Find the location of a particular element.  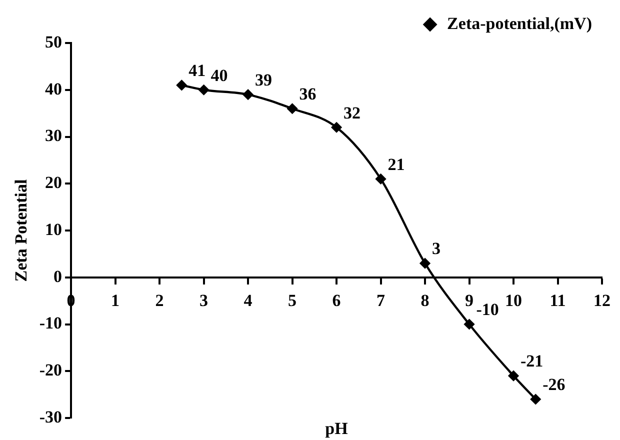

x-tick-label: 12 is located at coordinates (602, 300).